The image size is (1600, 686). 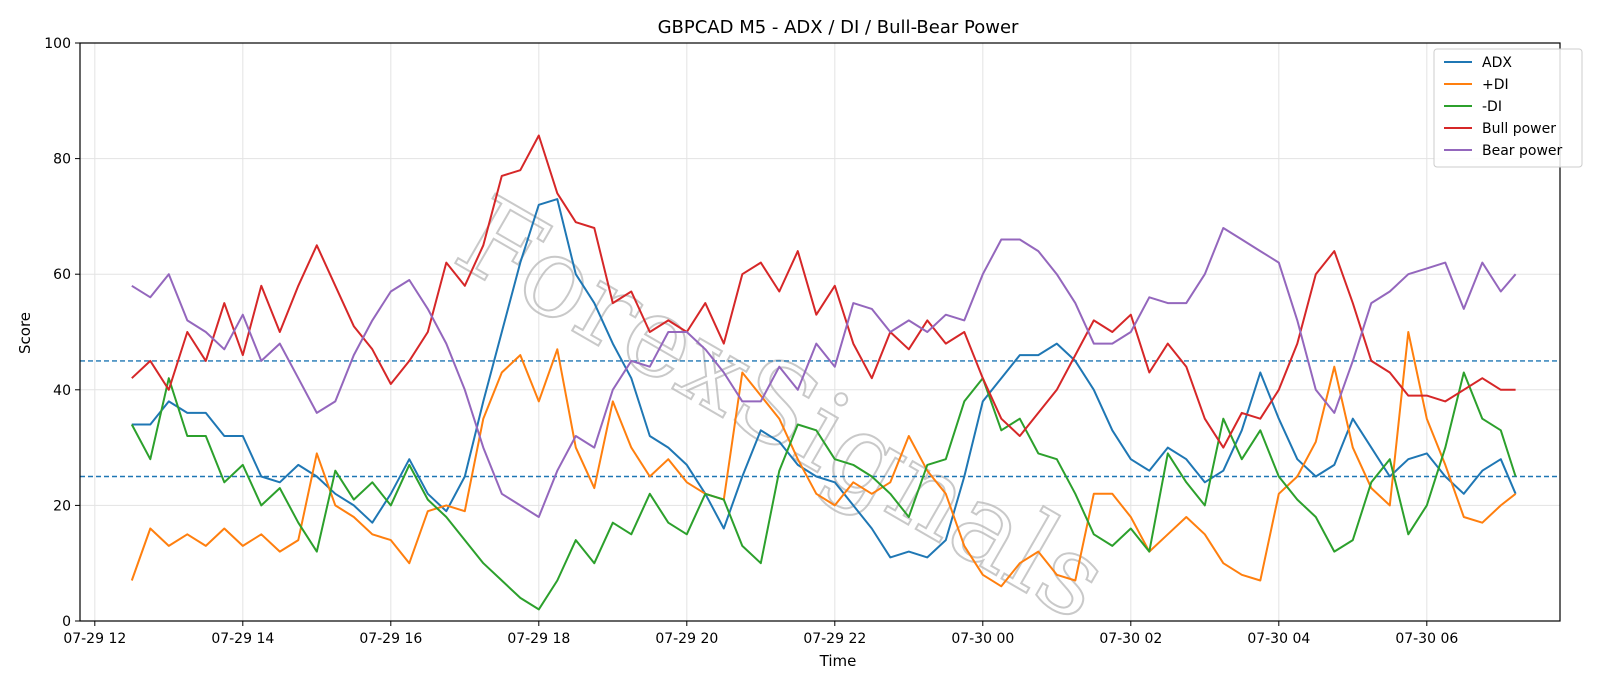 What do you see at coordinates (1495, 85) in the screenshot?
I see `legend-label: +DI` at bounding box center [1495, 85].